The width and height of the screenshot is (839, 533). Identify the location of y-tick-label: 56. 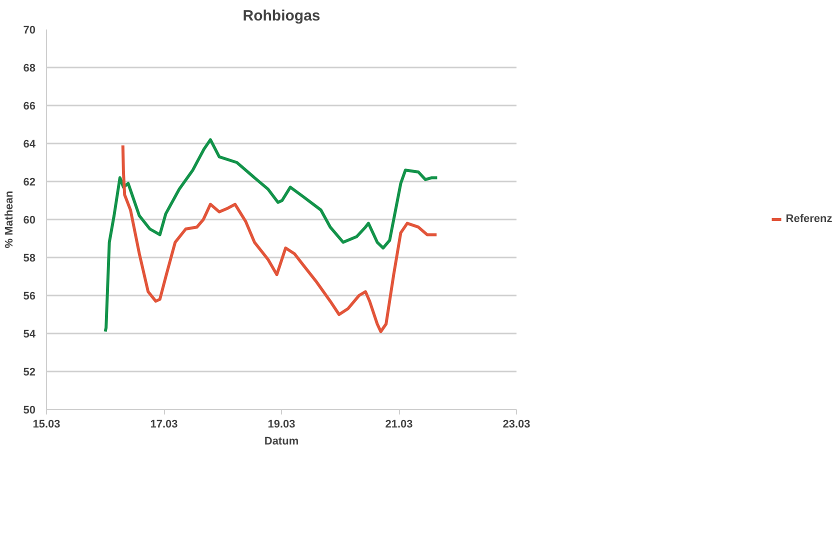
(29, 296).